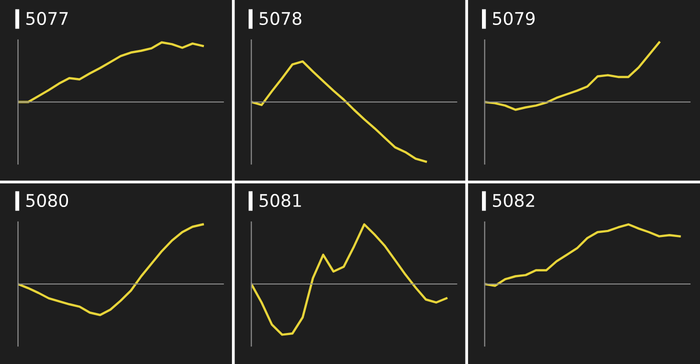  I want to click on chart-title: 5078, so click(281, 19).